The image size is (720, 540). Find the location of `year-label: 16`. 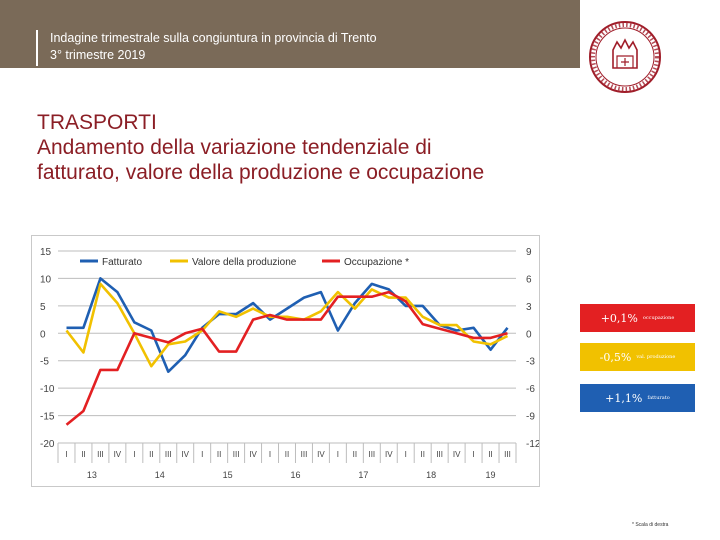

year-label: 16 is located at coordinates (295, 475).